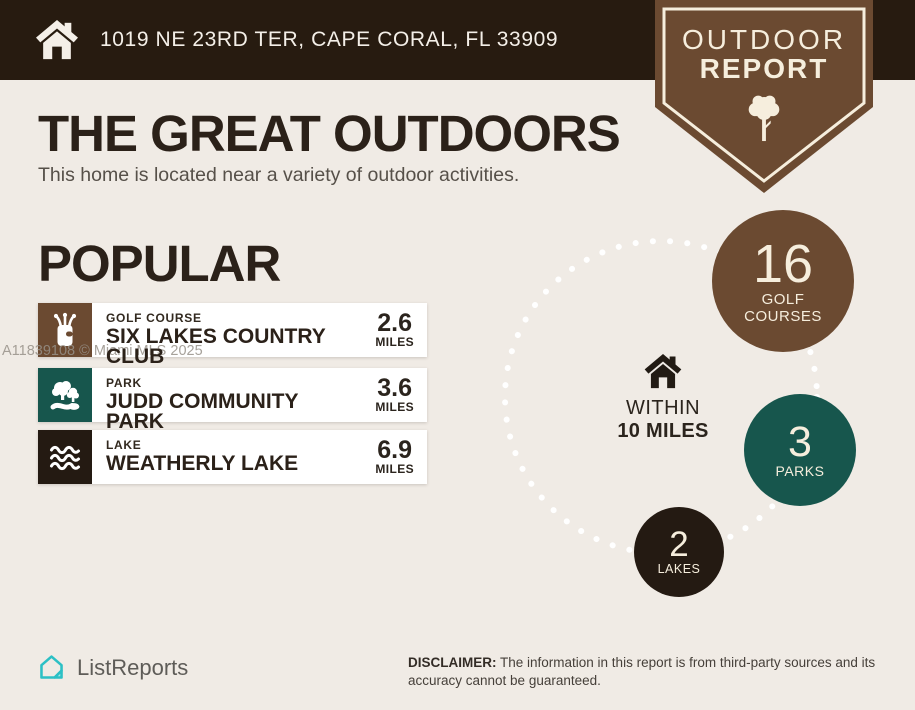  What do you see at coordinates (663, 408) in the screenshot?
I see `within-line1: WITHIN` at bounding box center [663, 408].